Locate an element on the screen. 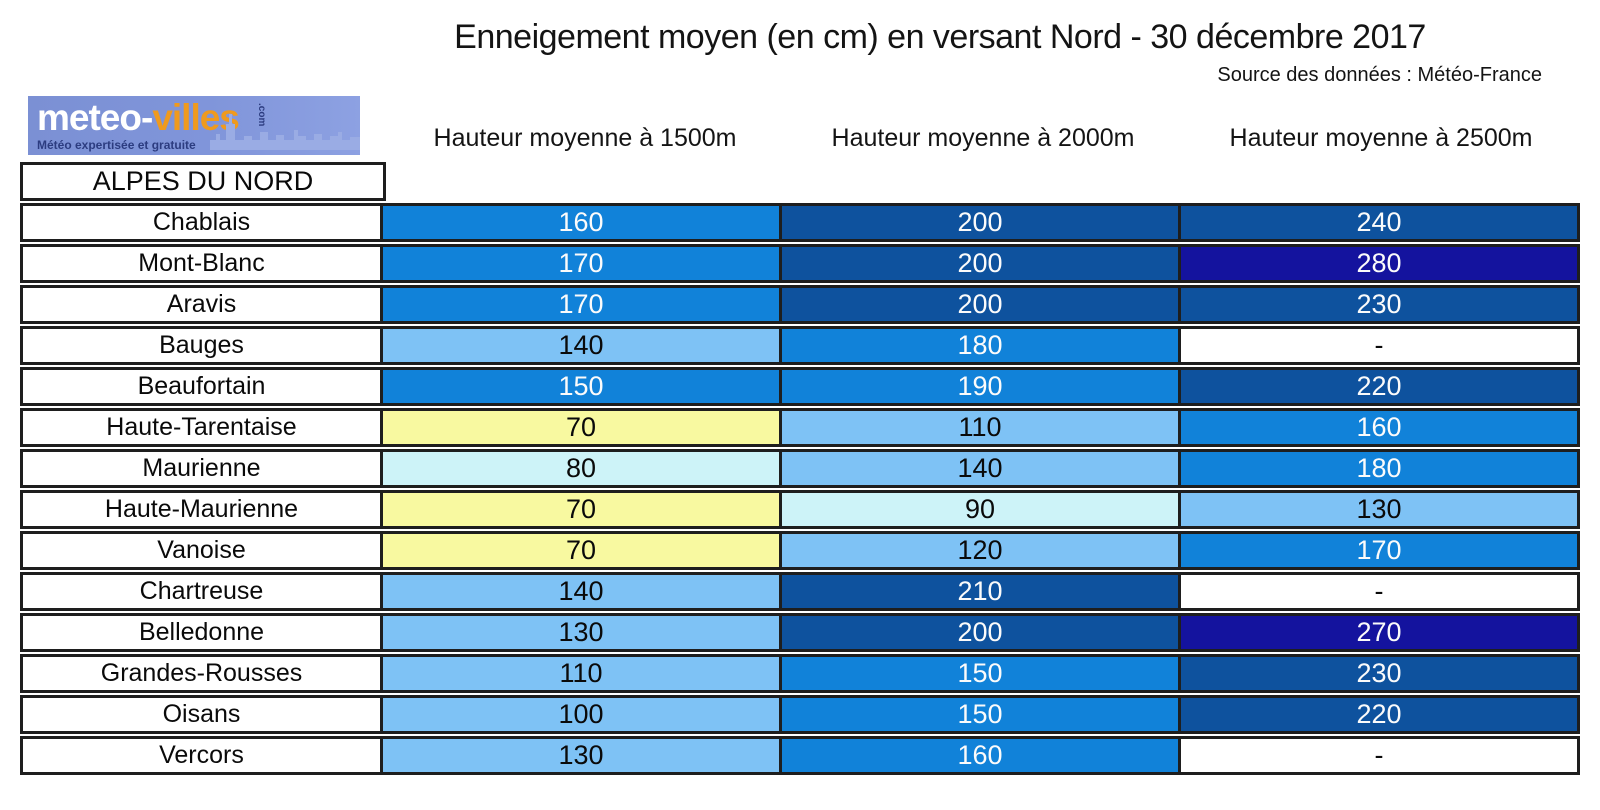 Image resolution: width=1600 pixels, height=810 pixels. value-cell: 210 is located at coordinates (981, 591).